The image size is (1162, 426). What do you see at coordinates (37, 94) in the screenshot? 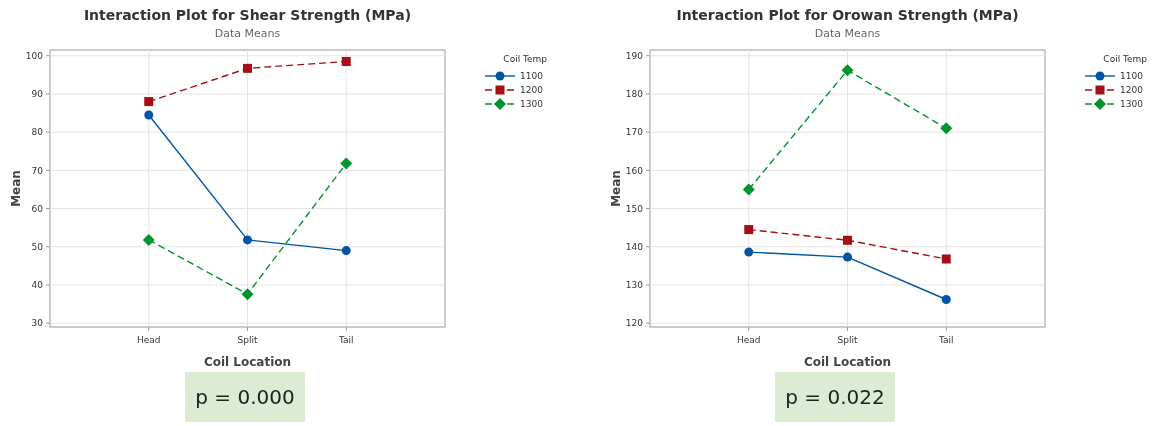
I see `y-tick-label: 90` at bounding box center [37, 94].